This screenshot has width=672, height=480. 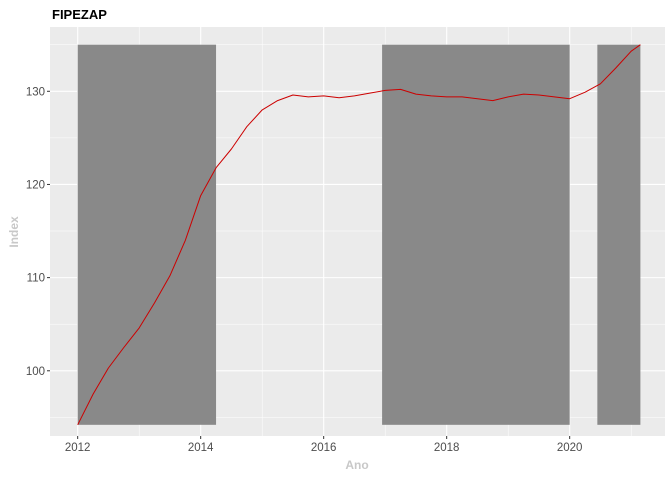 I want to click on shaded-period, so click(x=619, y=234).